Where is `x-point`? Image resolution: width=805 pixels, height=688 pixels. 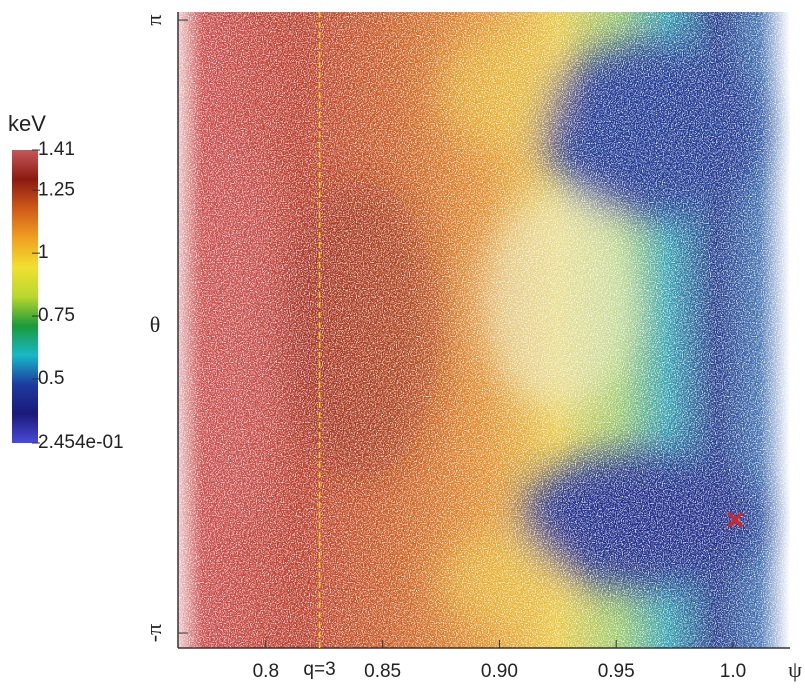
x-point is located at coordinates (735, 519).